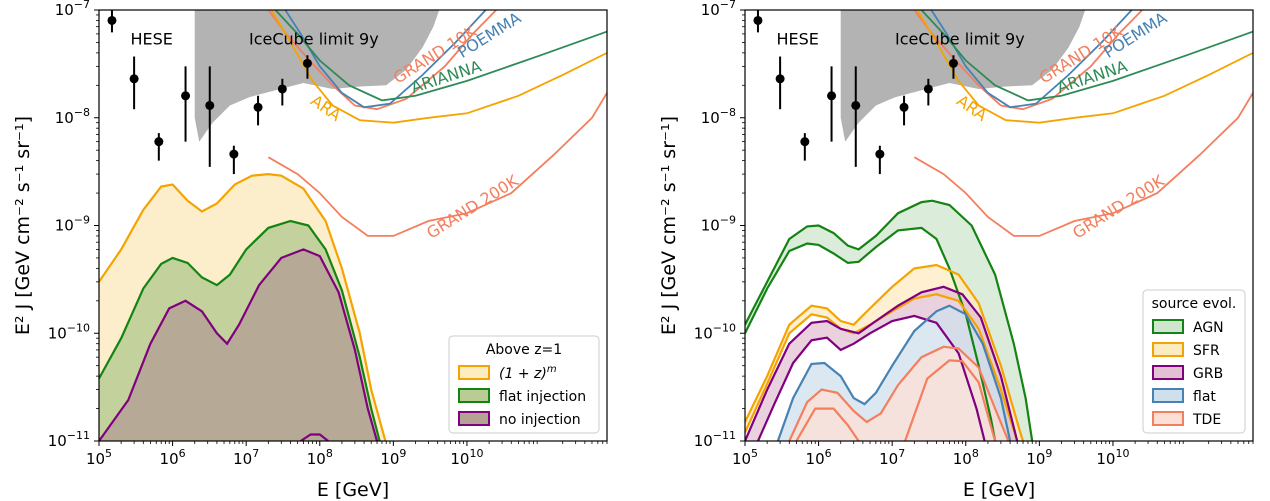 This screenshot has width=1270, height=501. I want to click on legend-label: AGN, so click(1208, 328).